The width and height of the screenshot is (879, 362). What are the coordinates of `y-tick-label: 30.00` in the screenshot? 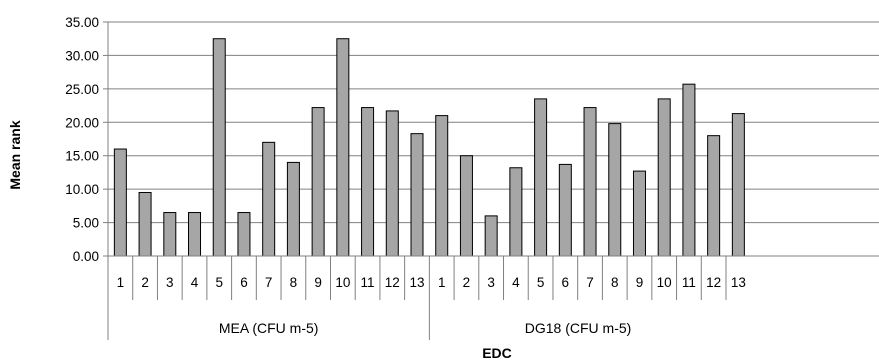 It's located at (82, 55).